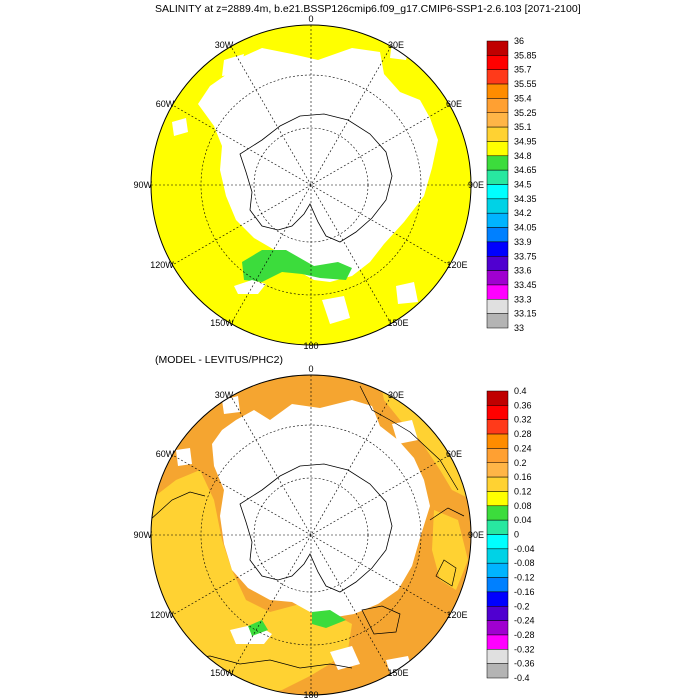 This screenshot has width=700, height=700. I want to click on colorbar-label: 34.5, so click(523, 185).